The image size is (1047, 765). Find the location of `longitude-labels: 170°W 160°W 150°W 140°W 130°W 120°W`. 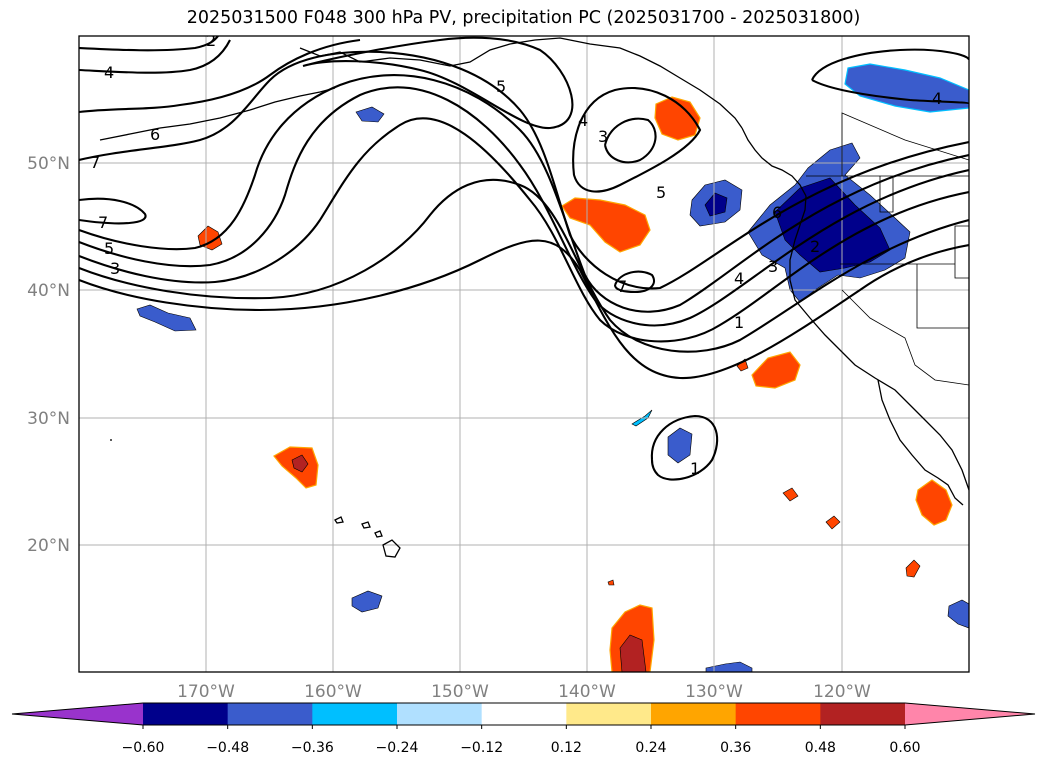

longitude-labels: 170°W 160°W 150°W 140°W 130°W 120°W is located at coordinates (524, 692).